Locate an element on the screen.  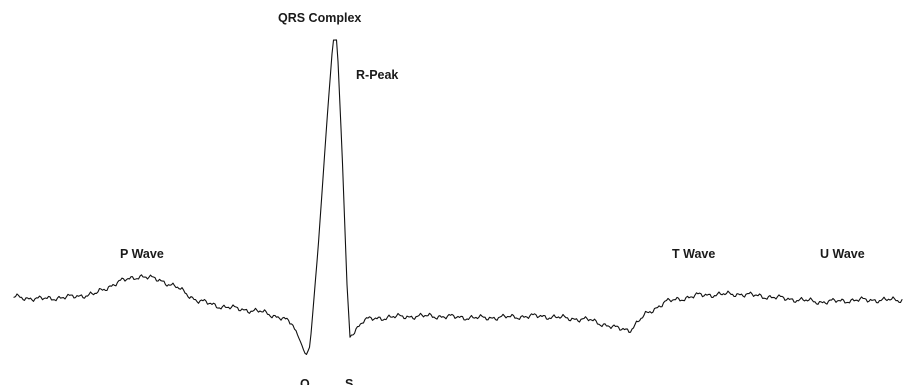
t-wave-label: T Wave is located at coordinates (693, 254).